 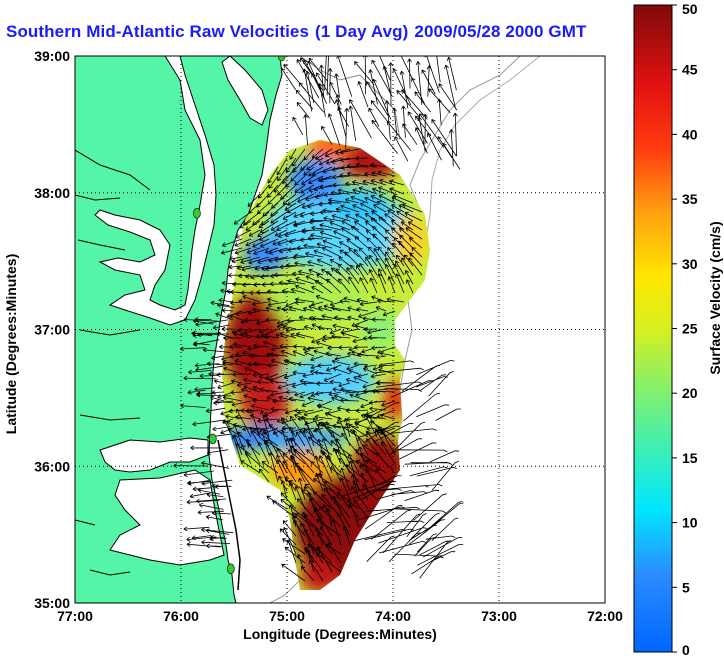 What do you see at coordinates (499, 616) in the screenshot?
I see `x-tick-label: 73:00` at bounding box center [499, 616].